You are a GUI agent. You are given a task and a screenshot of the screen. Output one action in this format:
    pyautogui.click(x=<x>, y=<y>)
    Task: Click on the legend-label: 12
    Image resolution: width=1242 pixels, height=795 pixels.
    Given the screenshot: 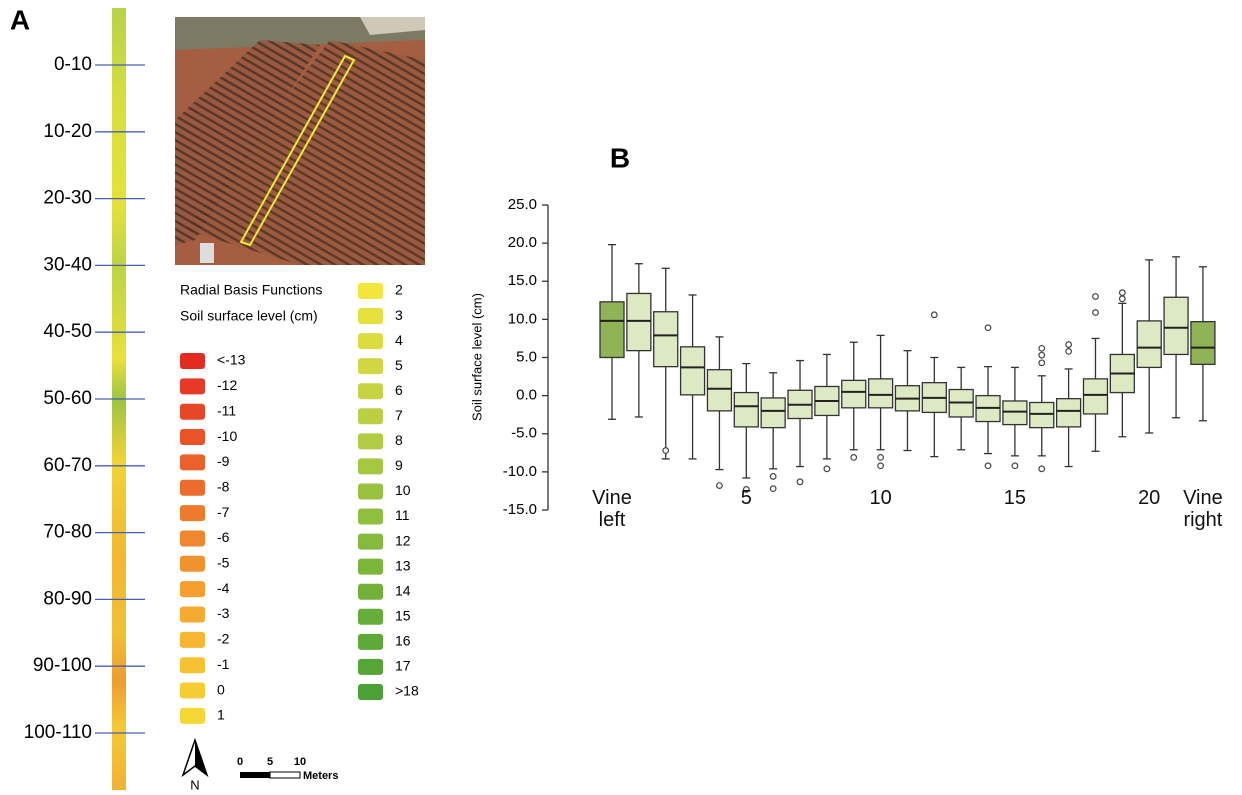 What is the action you would take?
    pyautogui.click(x=403, y=540)
    